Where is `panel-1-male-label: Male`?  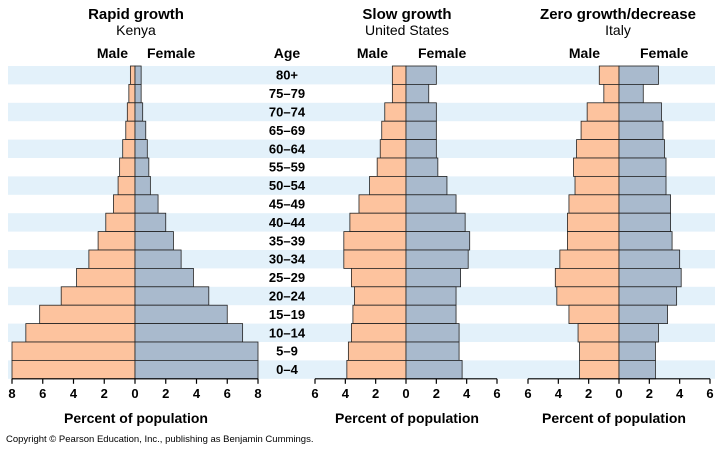
panel-1-male-label: Male is located at coordinates (112, 53).